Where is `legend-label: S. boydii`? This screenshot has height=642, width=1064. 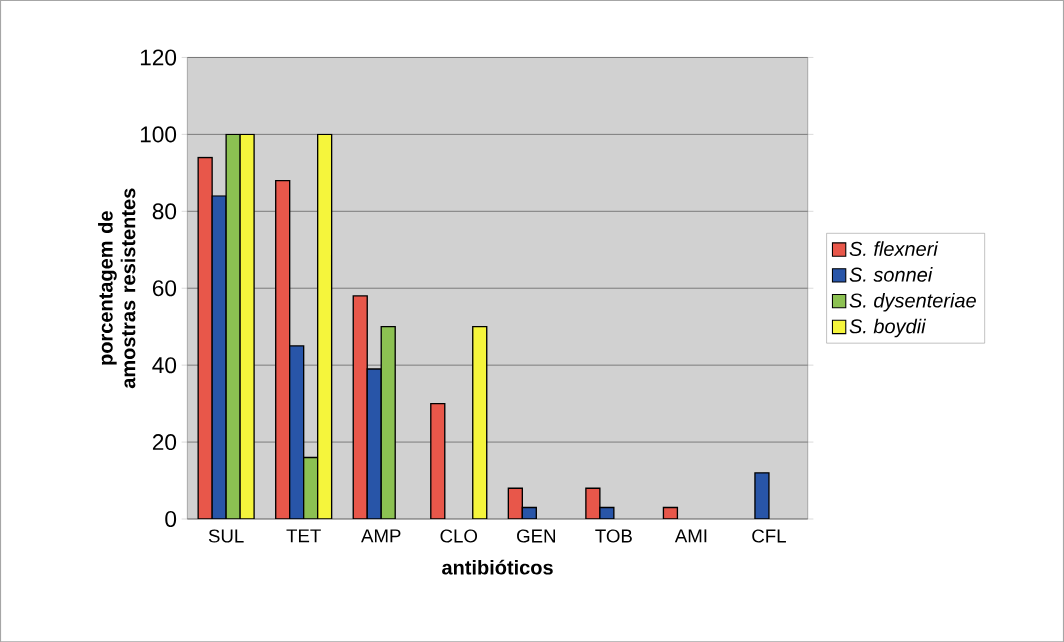
legend-label: S. boydii is located at coordinates (888, 328).